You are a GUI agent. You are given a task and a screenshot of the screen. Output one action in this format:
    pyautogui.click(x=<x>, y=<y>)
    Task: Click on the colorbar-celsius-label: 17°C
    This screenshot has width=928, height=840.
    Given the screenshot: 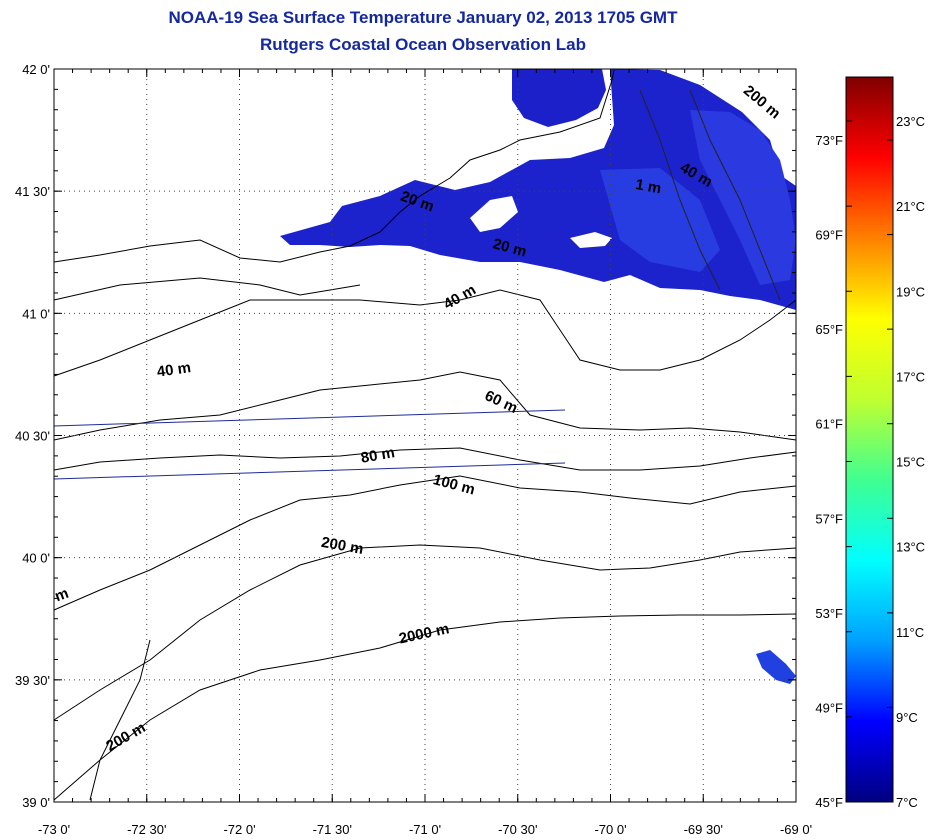 What is the action you would take?
    pyautogui.click(x=910, y=376)
    